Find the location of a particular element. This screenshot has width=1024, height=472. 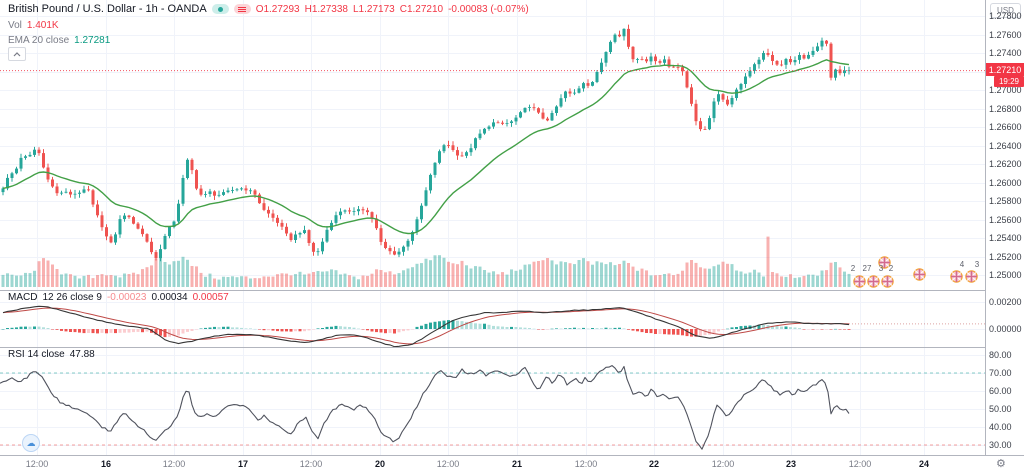

macd-axis-label: 0.00000 is located at coordinates (1005, 329).